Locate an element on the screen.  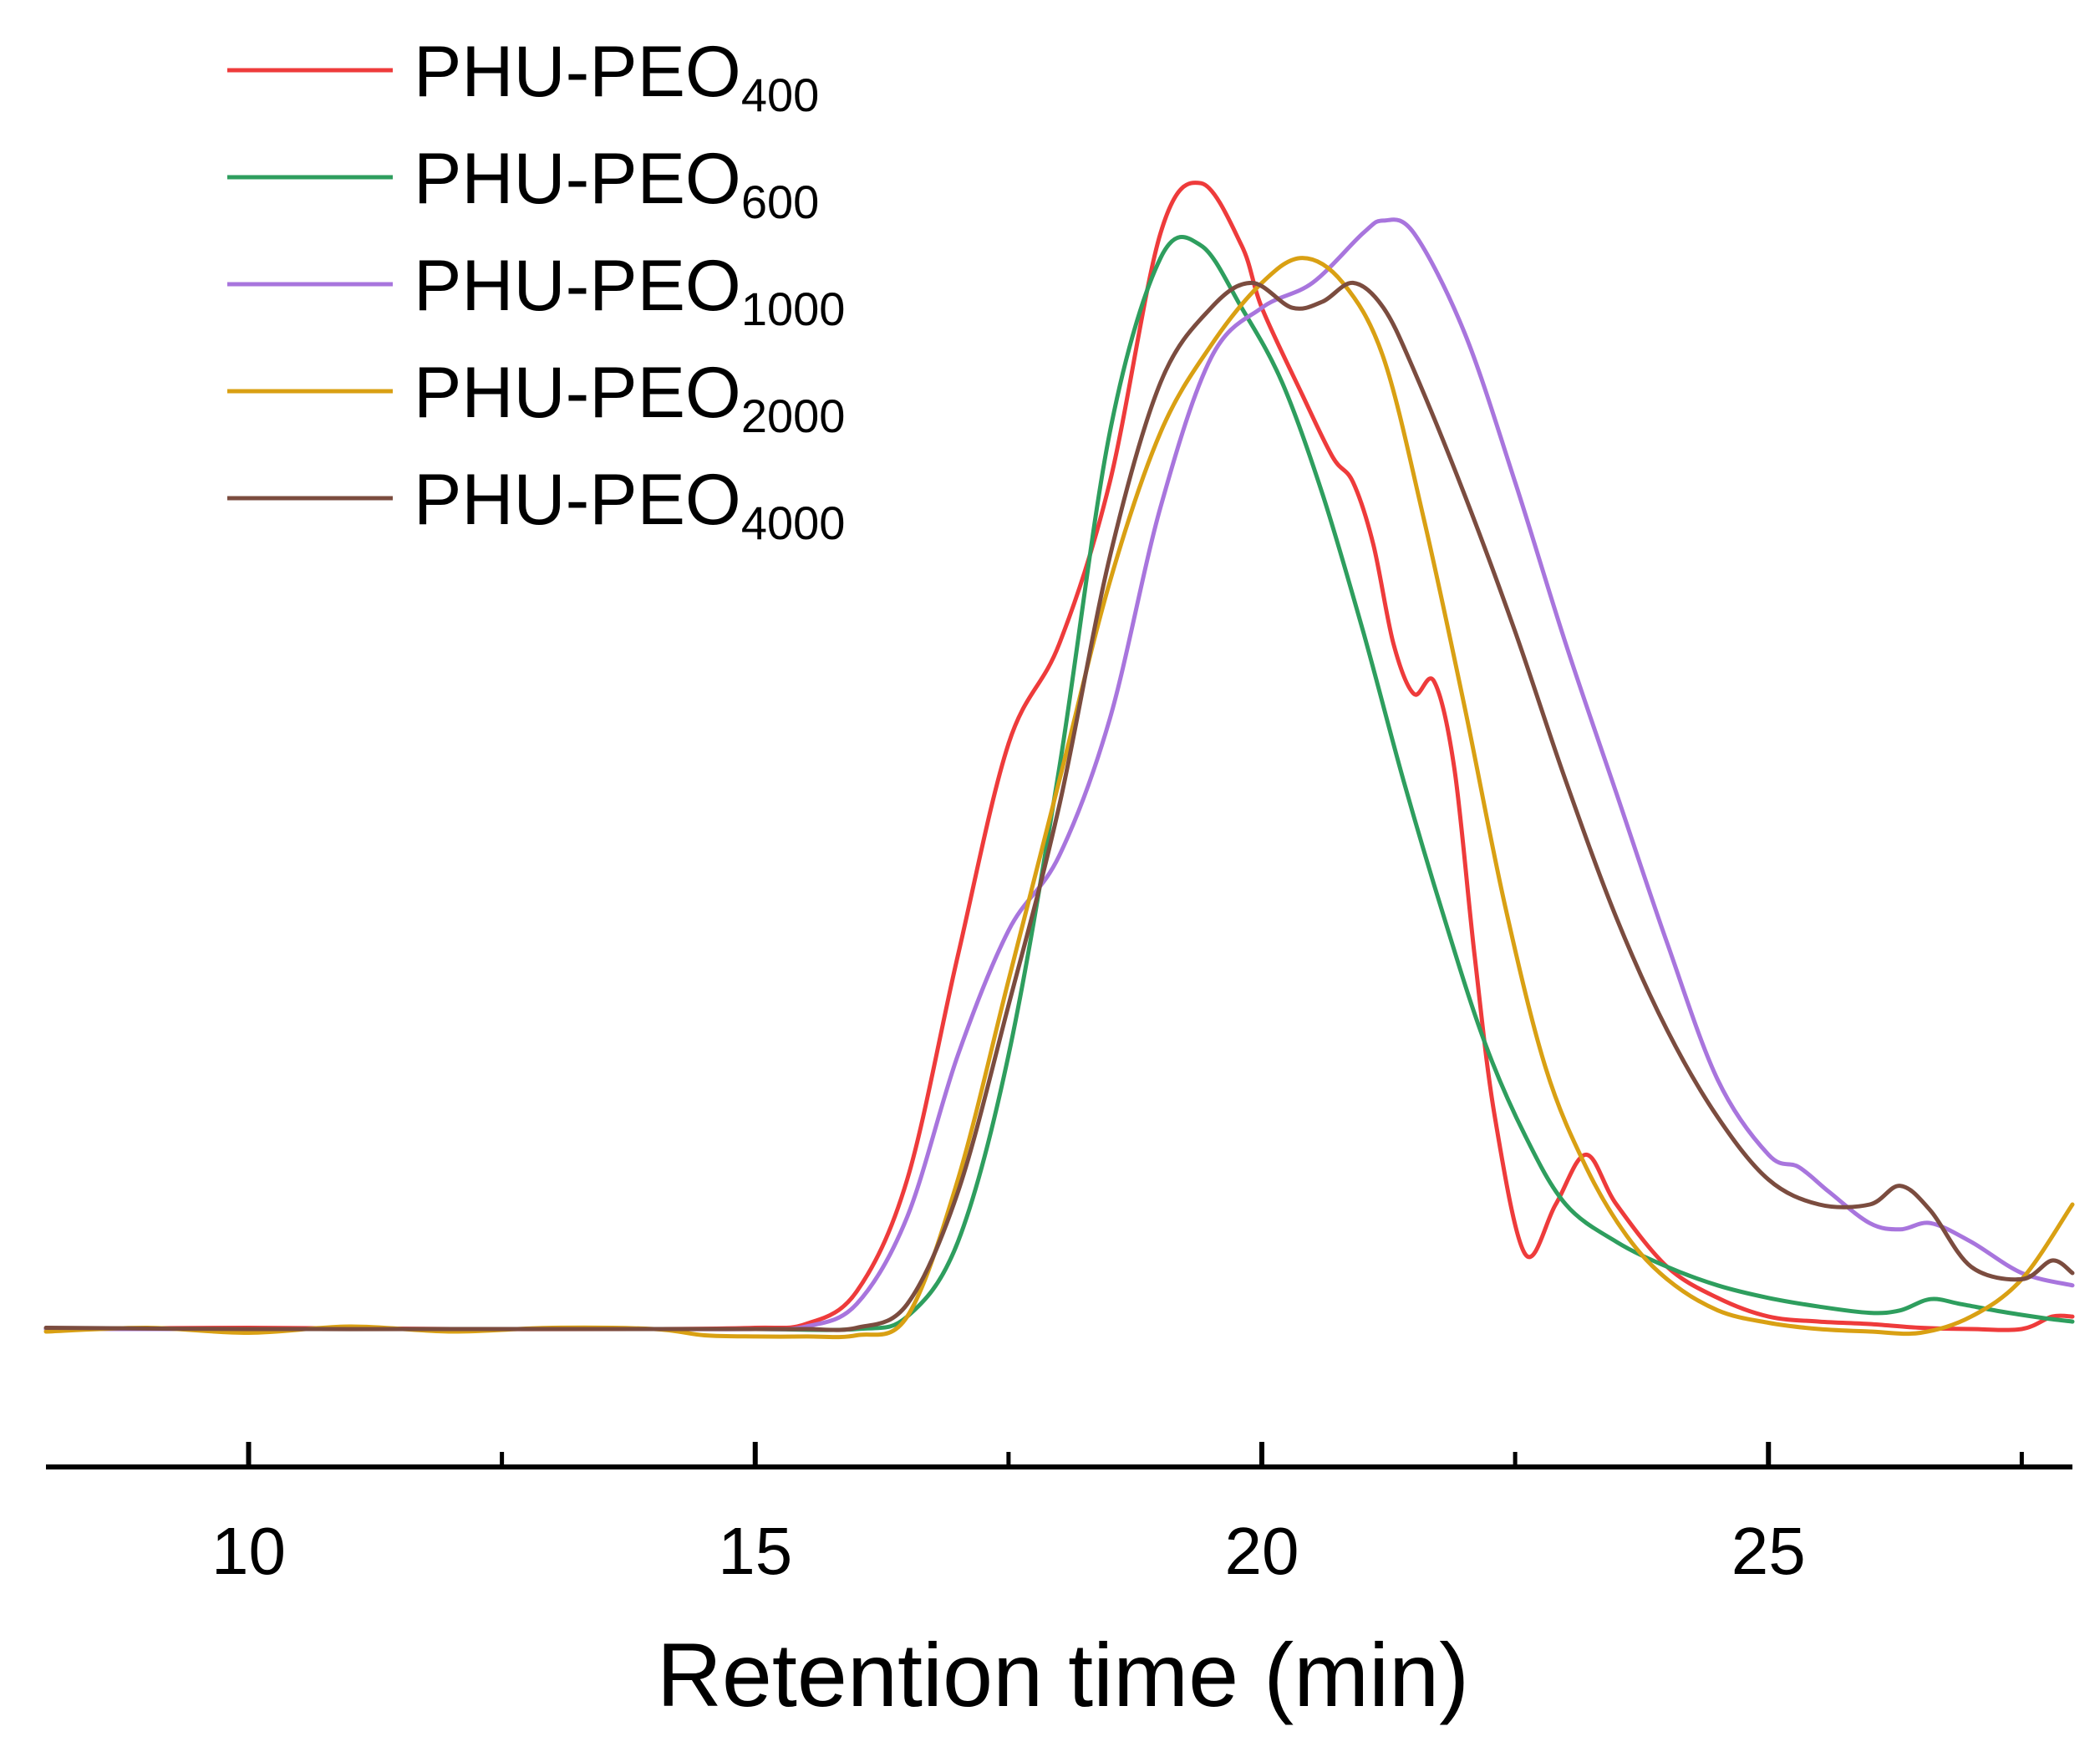
legend-label: PHU-PEO600 is located at coordinates (617, 183).